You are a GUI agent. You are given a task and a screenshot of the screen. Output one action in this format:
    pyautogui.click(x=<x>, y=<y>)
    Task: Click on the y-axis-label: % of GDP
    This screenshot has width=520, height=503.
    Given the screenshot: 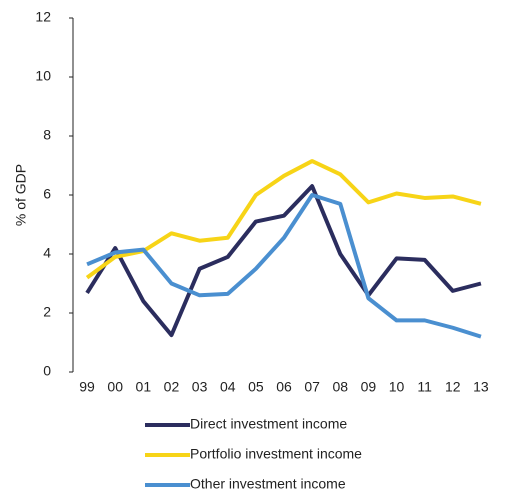 What is the action you would take?
    pyautogui.click(x=21, y=195)
    